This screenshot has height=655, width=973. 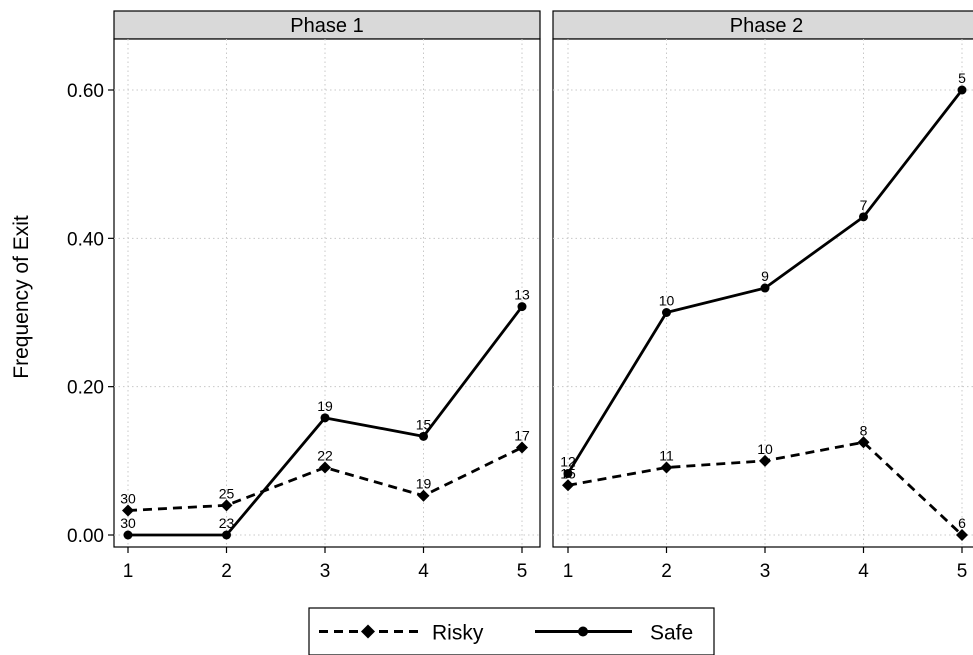 What do you see at coordinates (568, 461) in the screenshot?
I see `data-label: 12` at bounding box center [568, 461].